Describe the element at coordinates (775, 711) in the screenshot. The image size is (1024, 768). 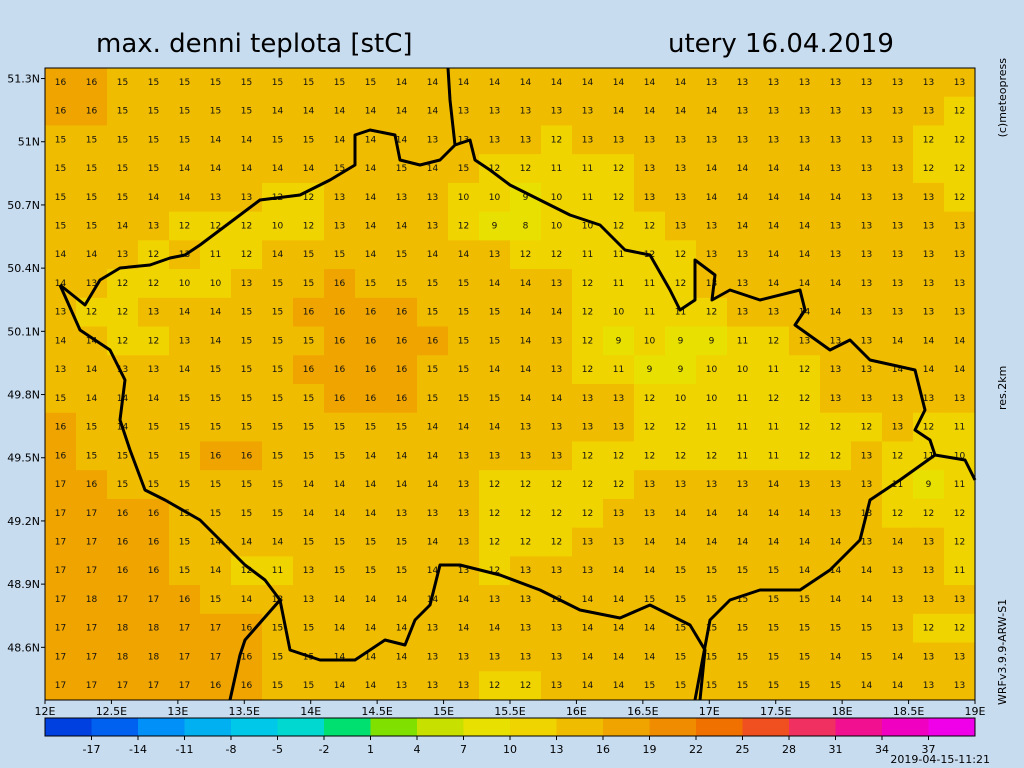
I see `x-tick-label: 17.5E` at that location.